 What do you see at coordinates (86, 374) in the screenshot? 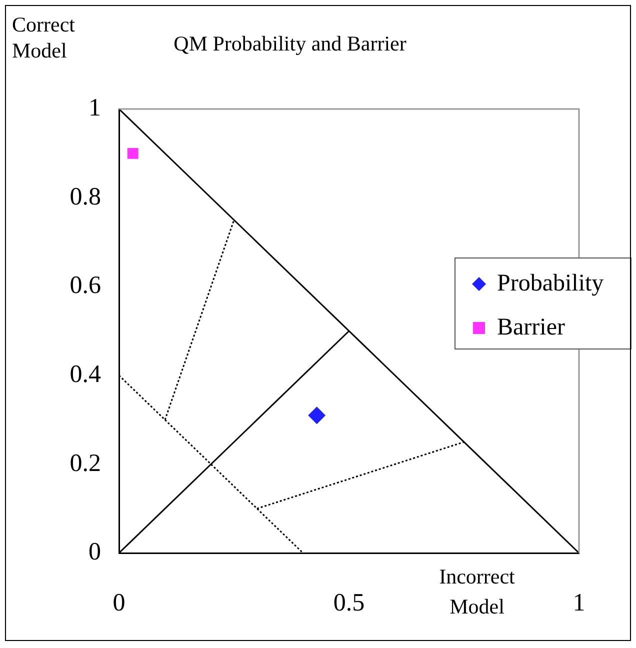
I see `y-tick-label: 0.4` at bounding box center [86, 374].